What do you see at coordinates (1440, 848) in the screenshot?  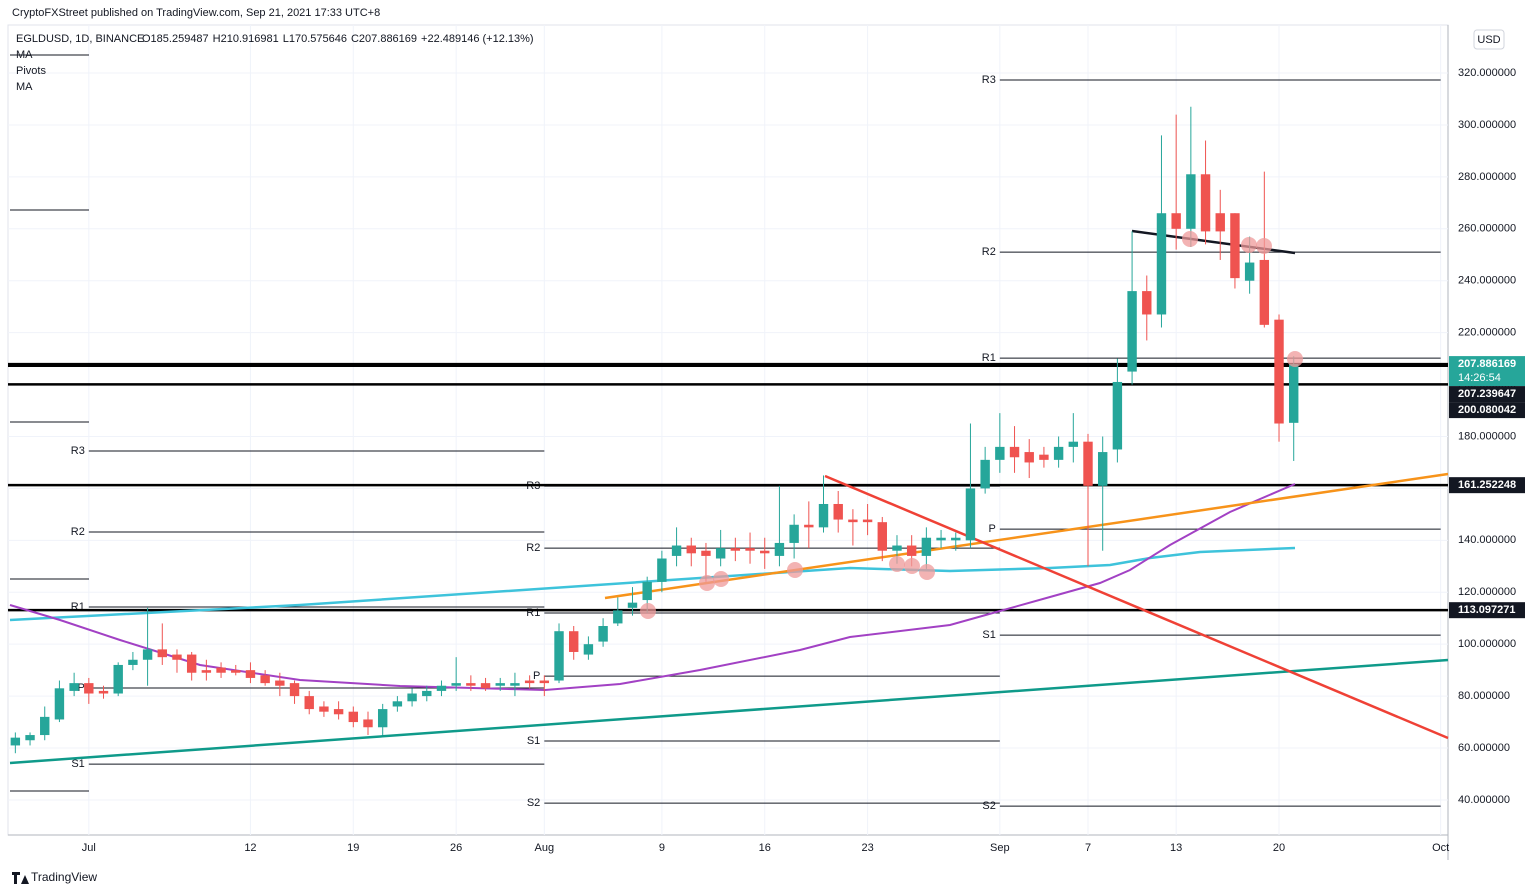 I see `x-tick-label: Oct` at bounding box center [1440, 848].